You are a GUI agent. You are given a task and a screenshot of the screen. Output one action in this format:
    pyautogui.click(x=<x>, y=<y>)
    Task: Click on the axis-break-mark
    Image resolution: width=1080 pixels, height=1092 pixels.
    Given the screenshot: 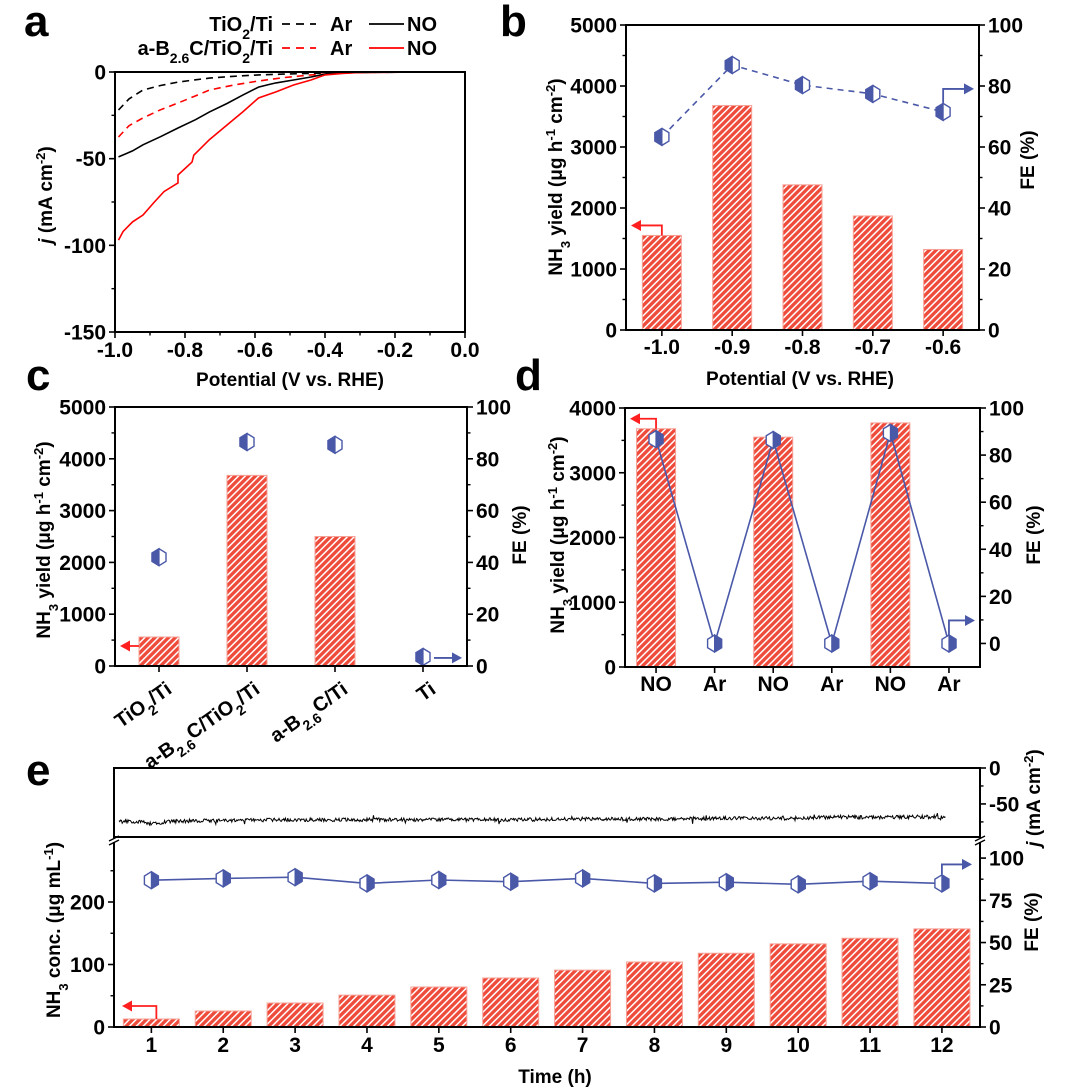 What is the action you would take?
    pyautogui.click(x=980, y=840)
    